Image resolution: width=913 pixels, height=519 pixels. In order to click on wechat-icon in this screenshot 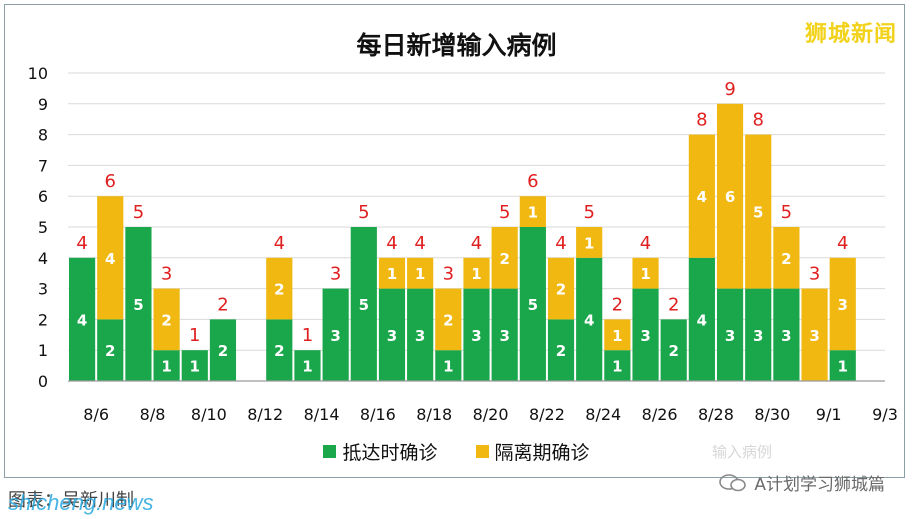, I will do `click(733, 482)`.